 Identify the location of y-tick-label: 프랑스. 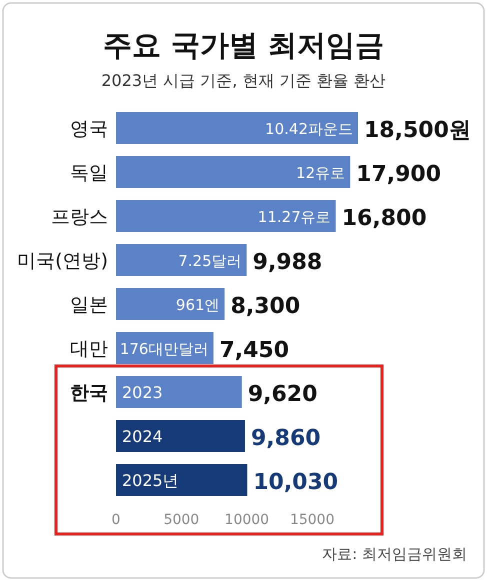
(79, 217).